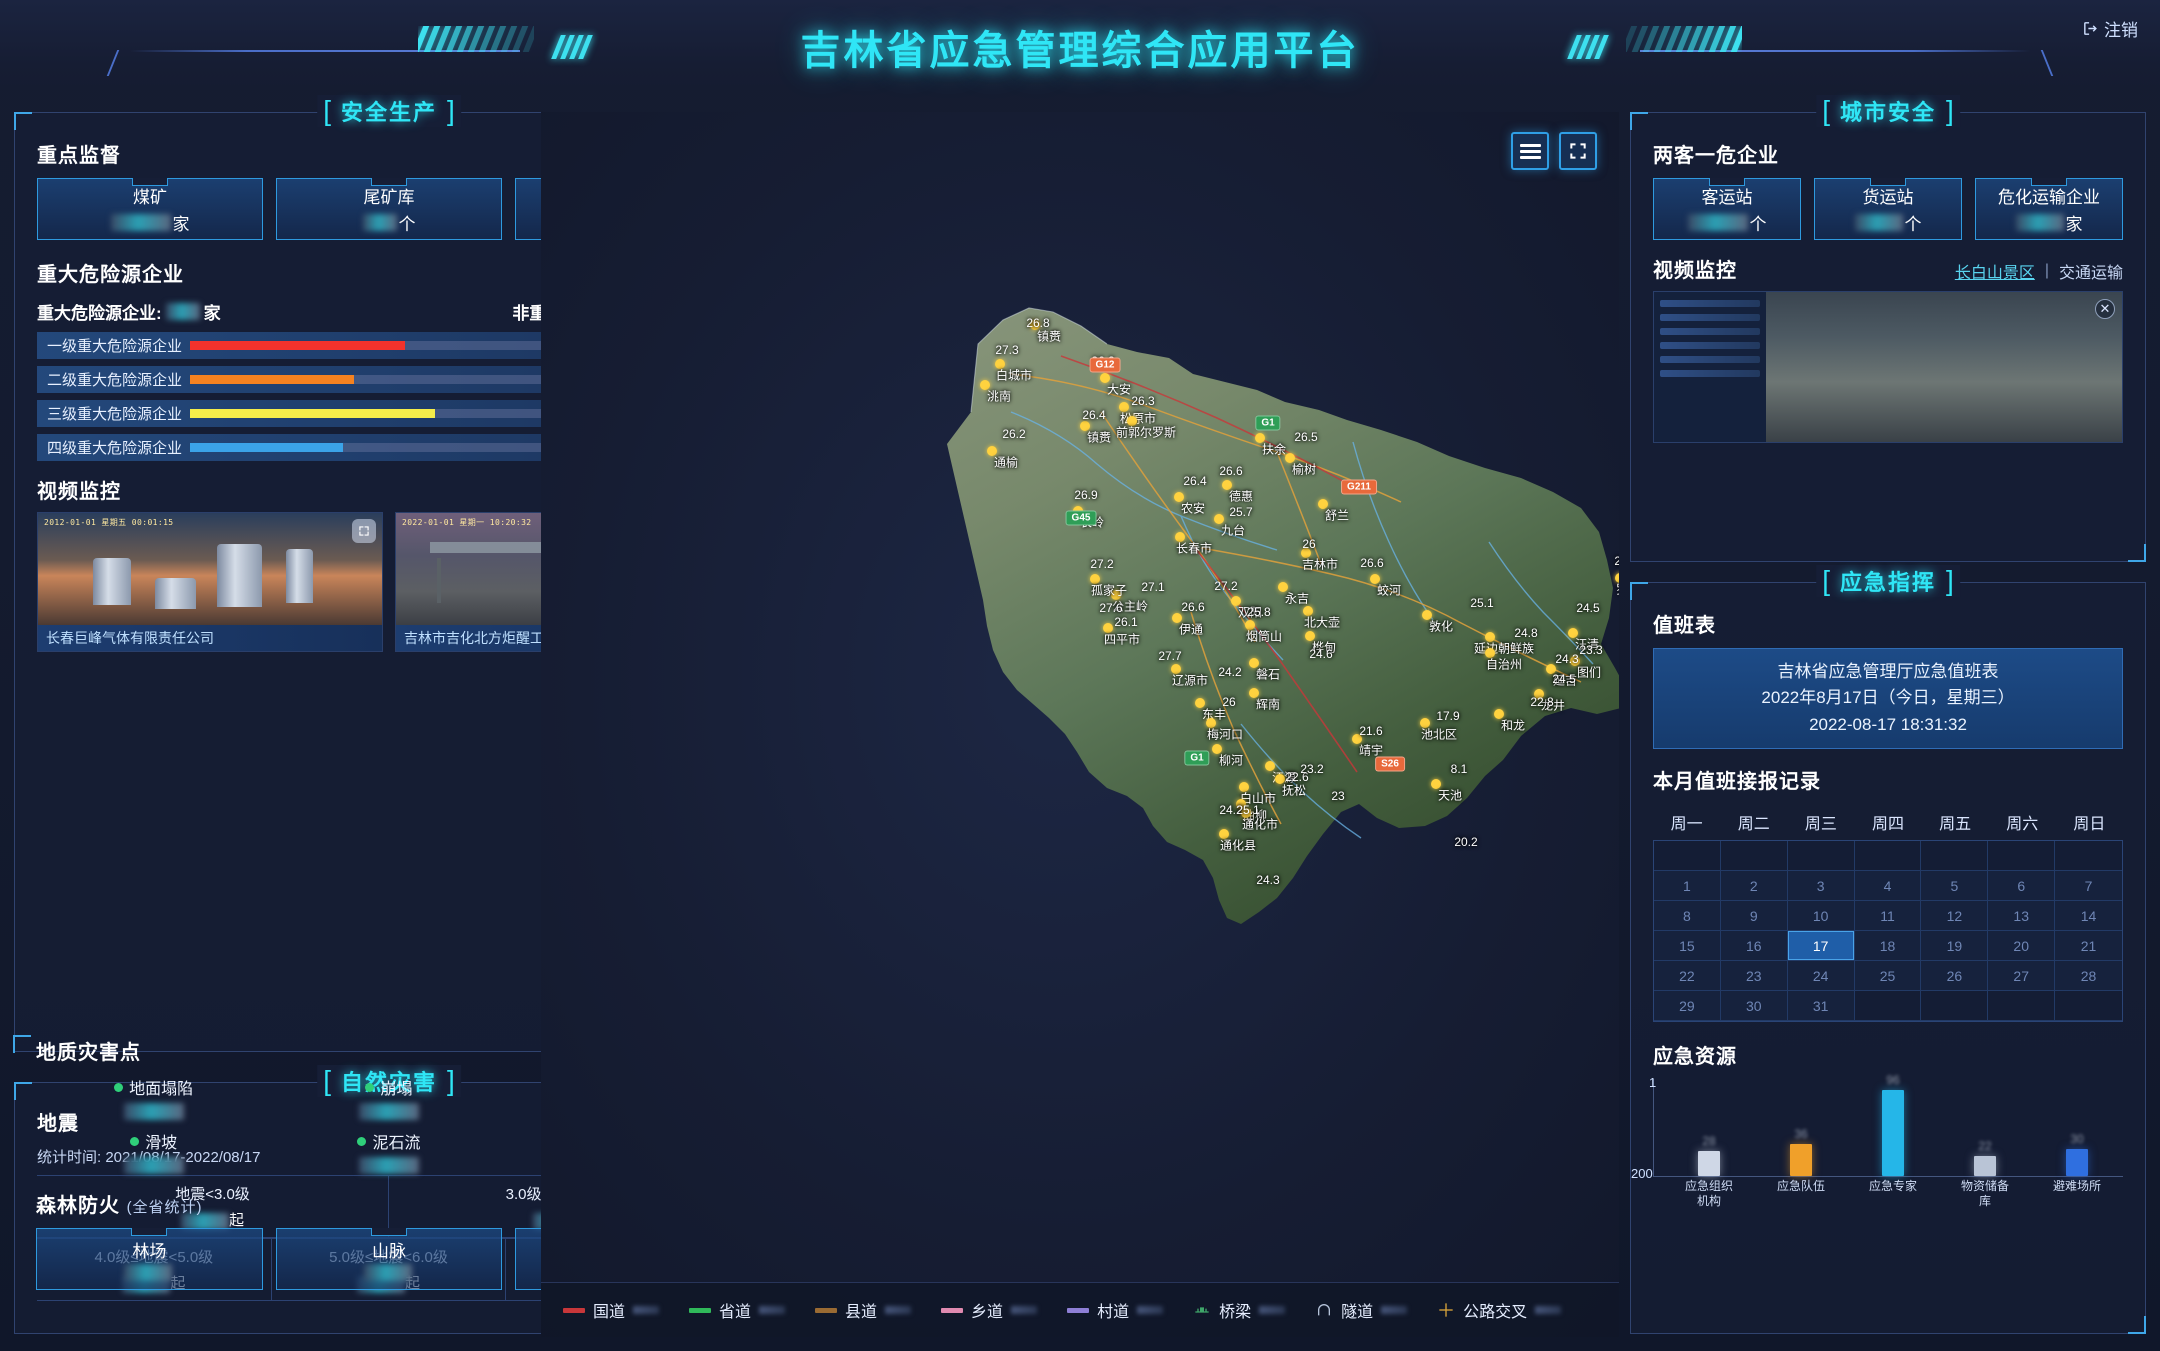 Image resolution: width=2160 pixels, height=1351 pixels. I want to click on stat-card: 山脉, so click(389, 1259).